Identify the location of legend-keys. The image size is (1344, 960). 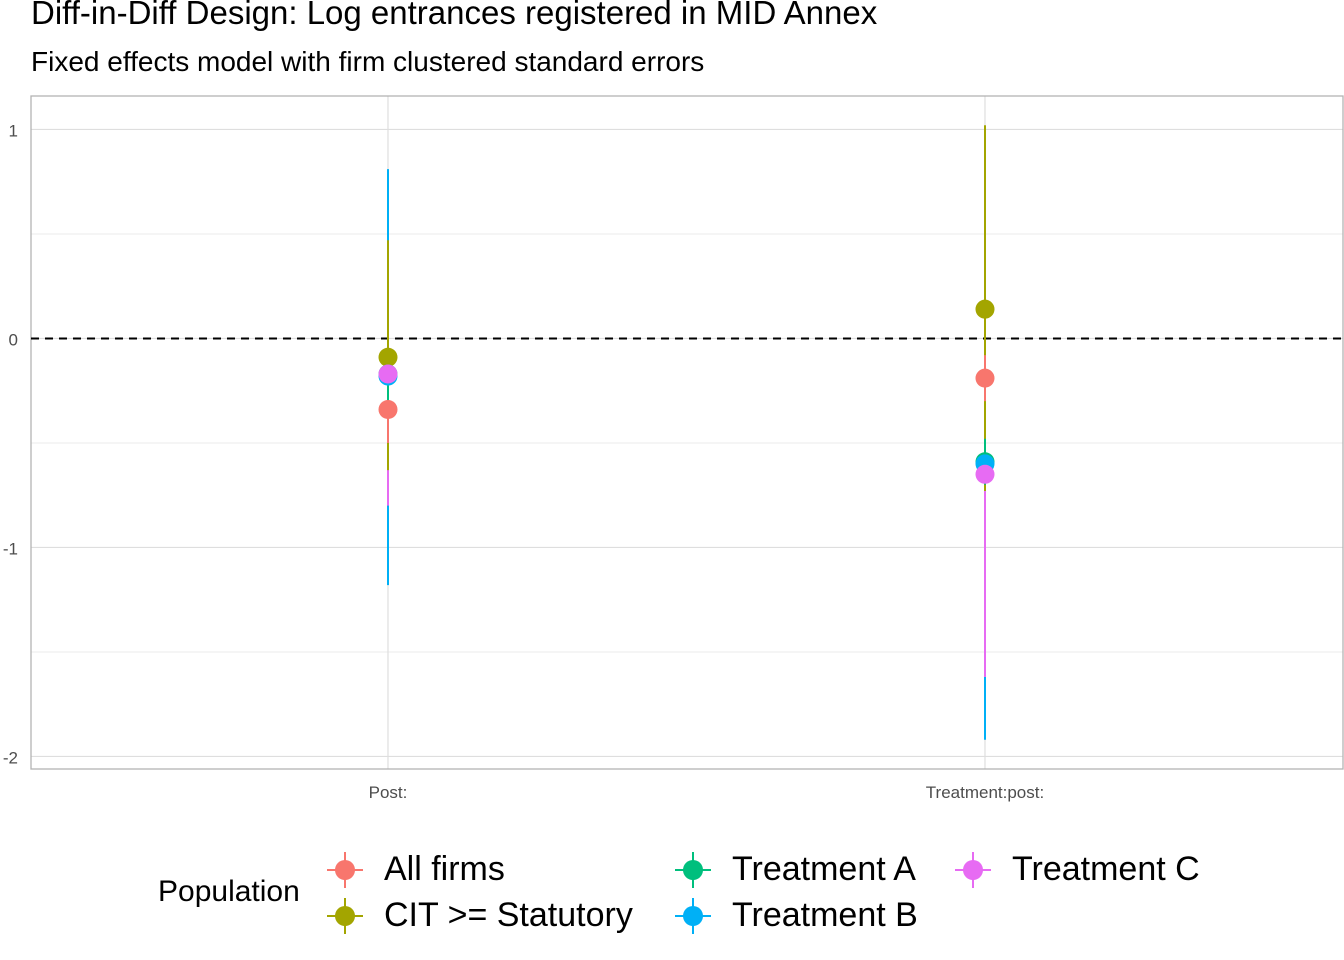
(659, 893).